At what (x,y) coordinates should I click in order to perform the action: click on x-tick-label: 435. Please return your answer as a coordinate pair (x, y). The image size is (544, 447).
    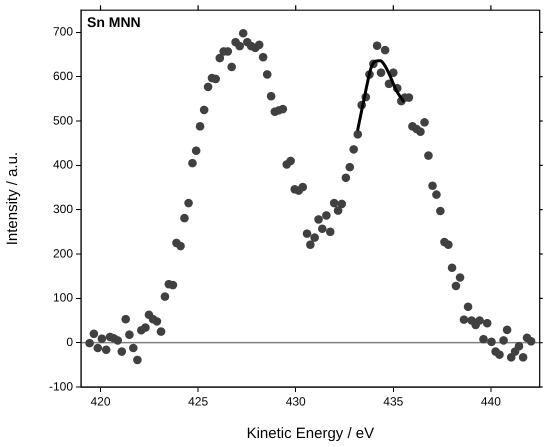
    Looking at the image, I should click on (393, 401).